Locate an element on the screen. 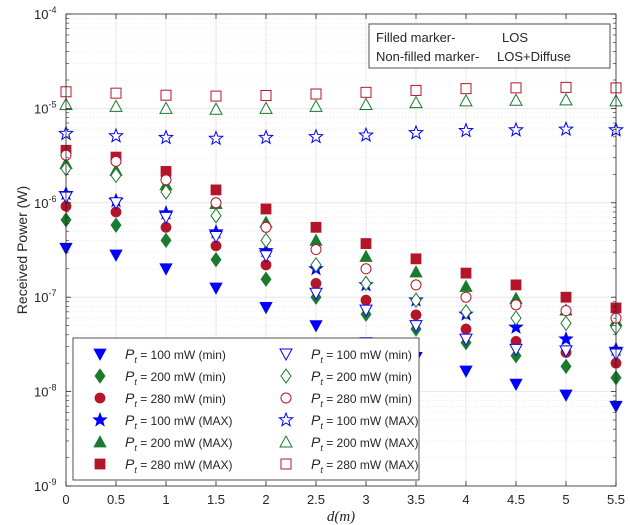 Image resolution: width=630 pixels, height=525 pixels. y-tick-label: 10⁻⁷ is located at coordinates (45, 296).